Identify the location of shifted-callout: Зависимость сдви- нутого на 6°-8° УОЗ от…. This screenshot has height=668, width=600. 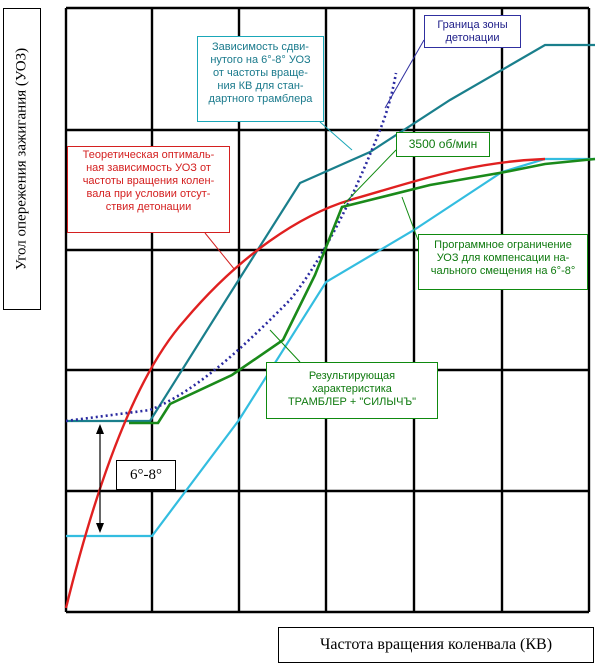
(260, 79).